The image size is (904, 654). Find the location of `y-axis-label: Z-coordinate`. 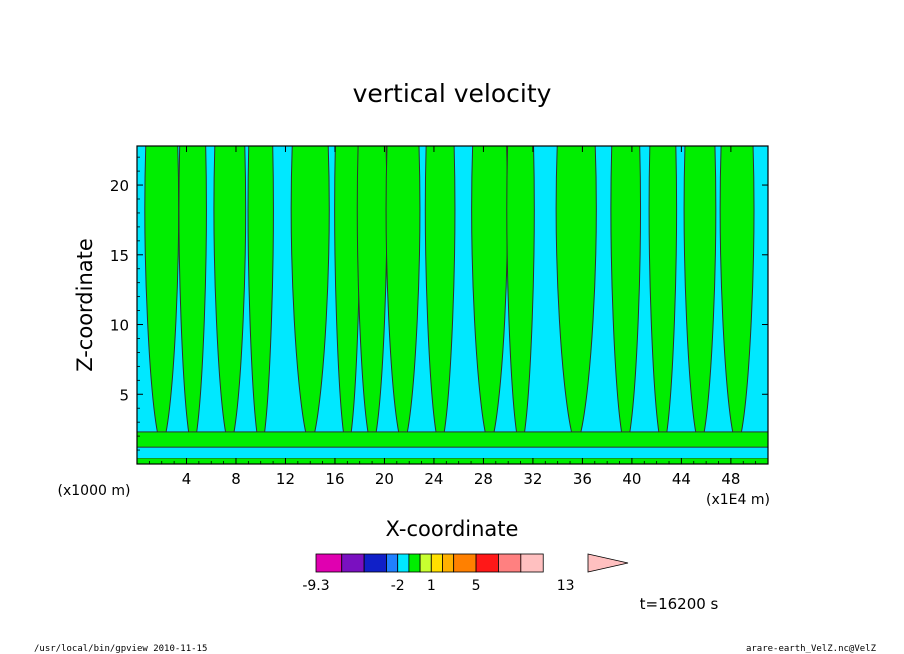

y-axis-label: Z-coordinate is located at coordinates (85, 305).